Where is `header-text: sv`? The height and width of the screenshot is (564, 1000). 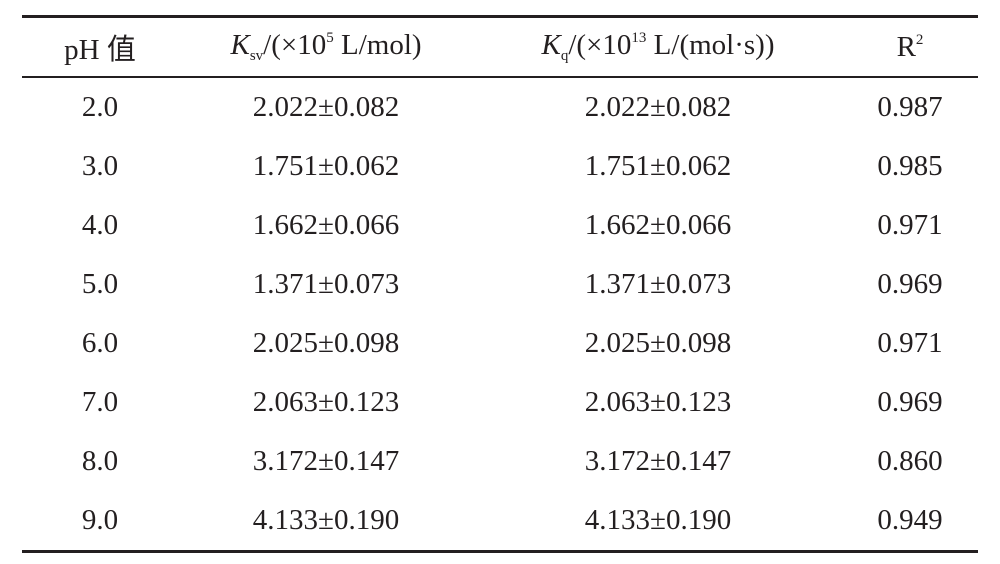
header-text: sv is located at coordinates (256, 56).